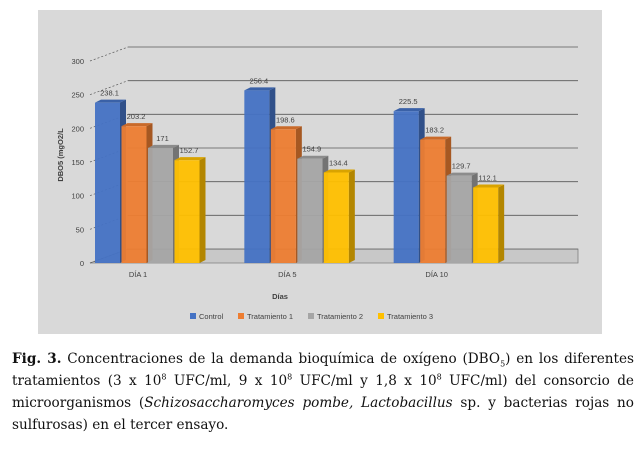 Image resolution: width=641 pixels, height=450 pixels. Describe the element at coordinates (258, 80) in the screenshot. I see `data-label: 256.4` at that location.